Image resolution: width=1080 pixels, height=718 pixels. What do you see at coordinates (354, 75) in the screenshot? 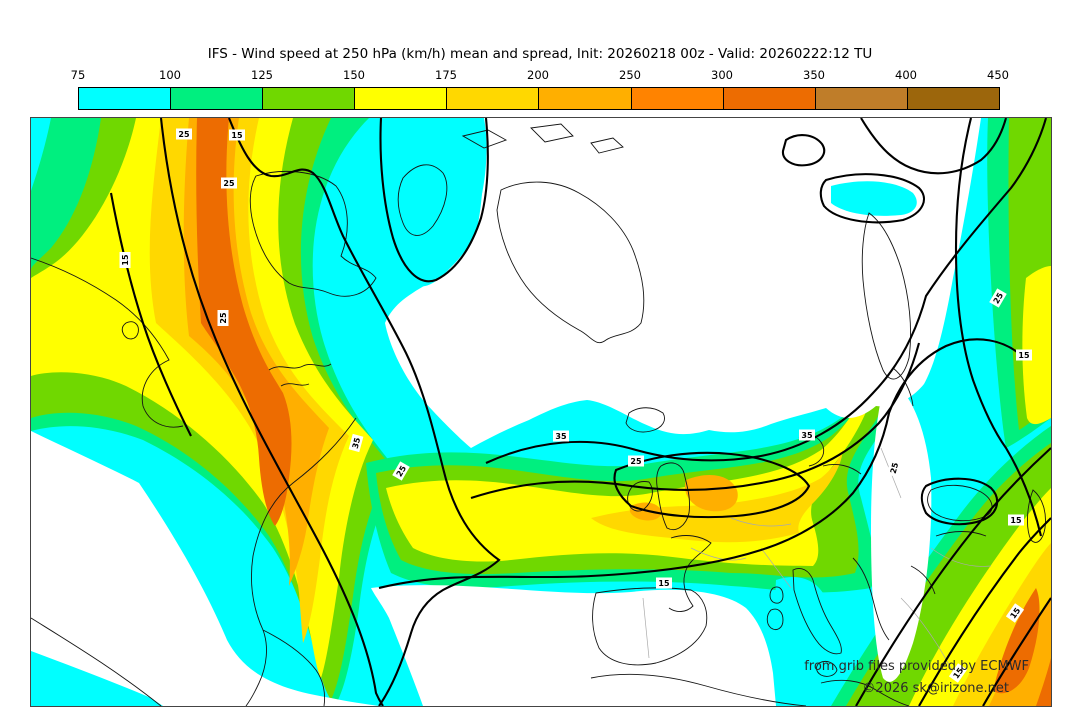
I see `colorbar-tick-150: 150` at bounding box center [354, 75].